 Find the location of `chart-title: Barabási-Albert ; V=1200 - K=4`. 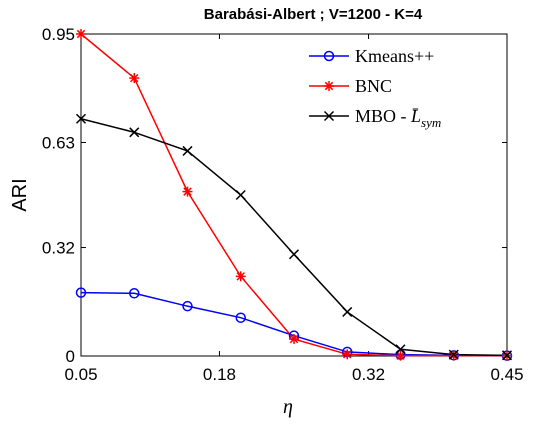

chart-title: Barabási-Albert ; V=1200 - K=4 is located at coordinates (313, 14).